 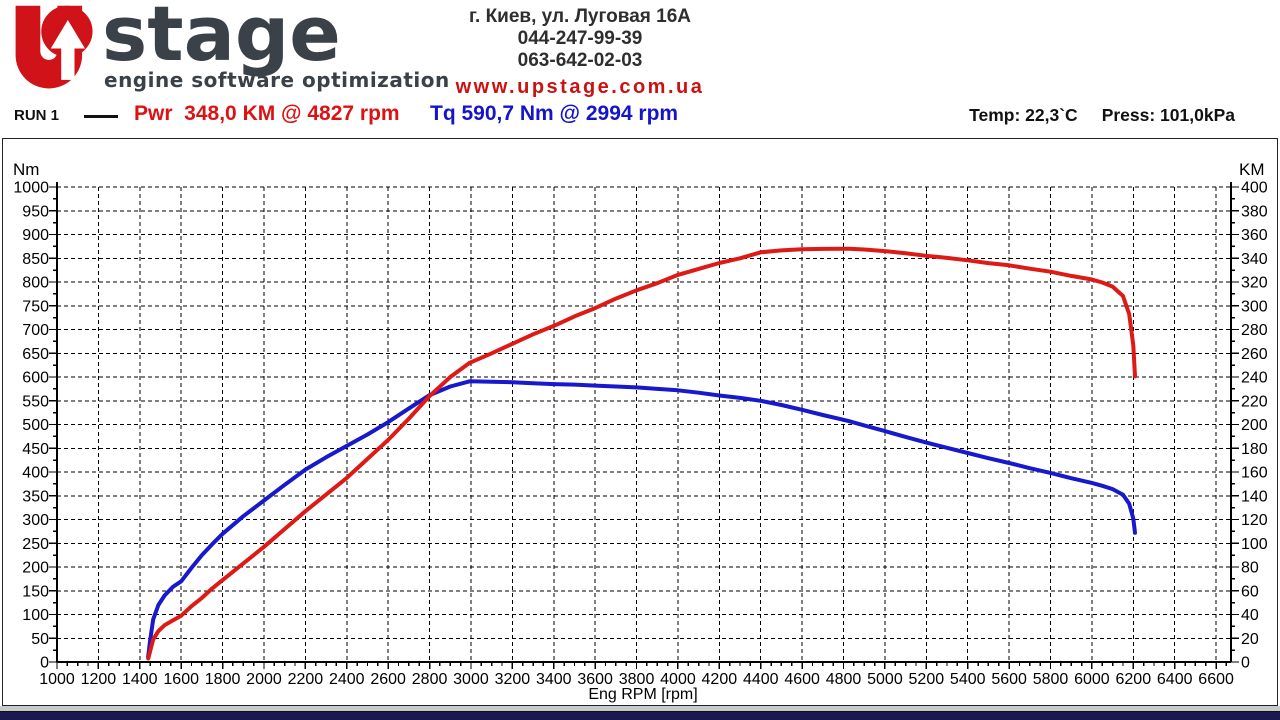 I want to click on x-axis-label: 1000, so click(x=57, y=679).